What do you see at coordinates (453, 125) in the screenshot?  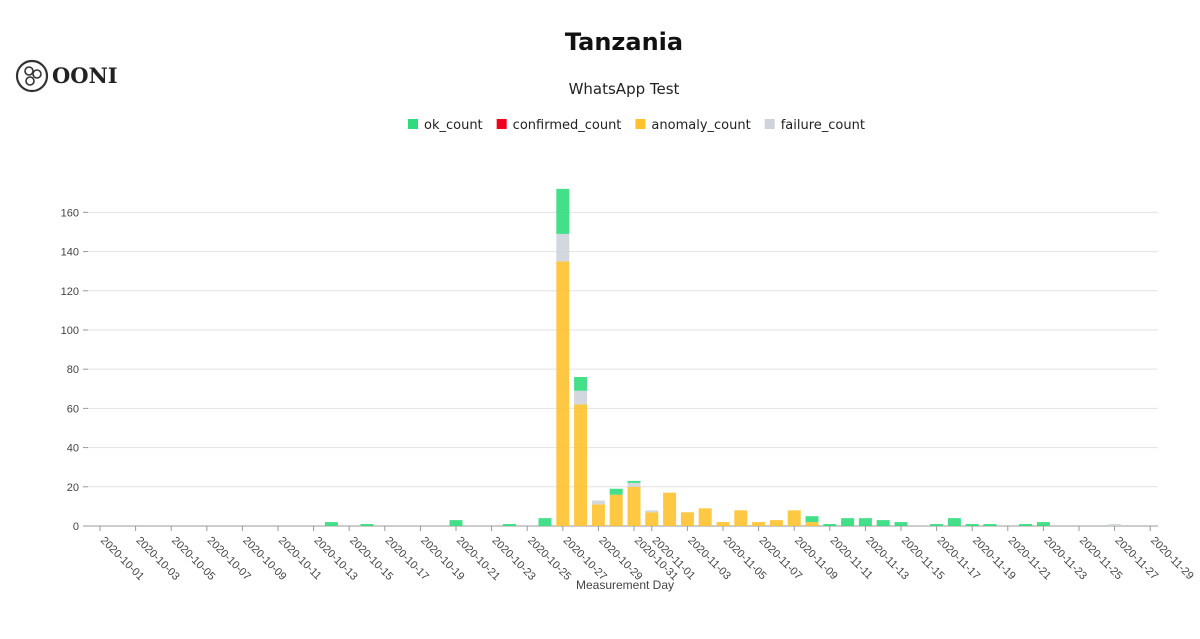 I see `legend-label: ok_count` at bounding box center [453, 125].